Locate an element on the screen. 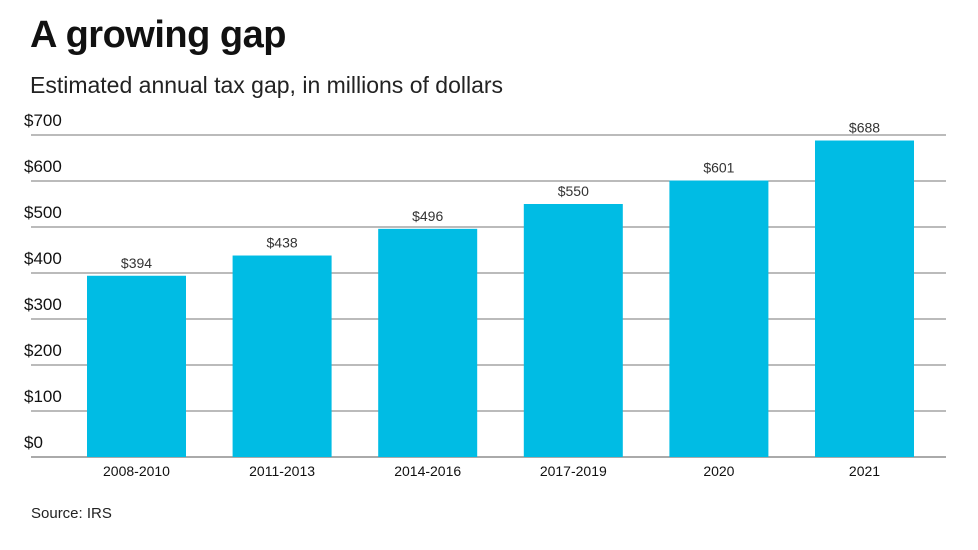  x-tick-label: 2008-2010 is located at coordinates (136, 471).